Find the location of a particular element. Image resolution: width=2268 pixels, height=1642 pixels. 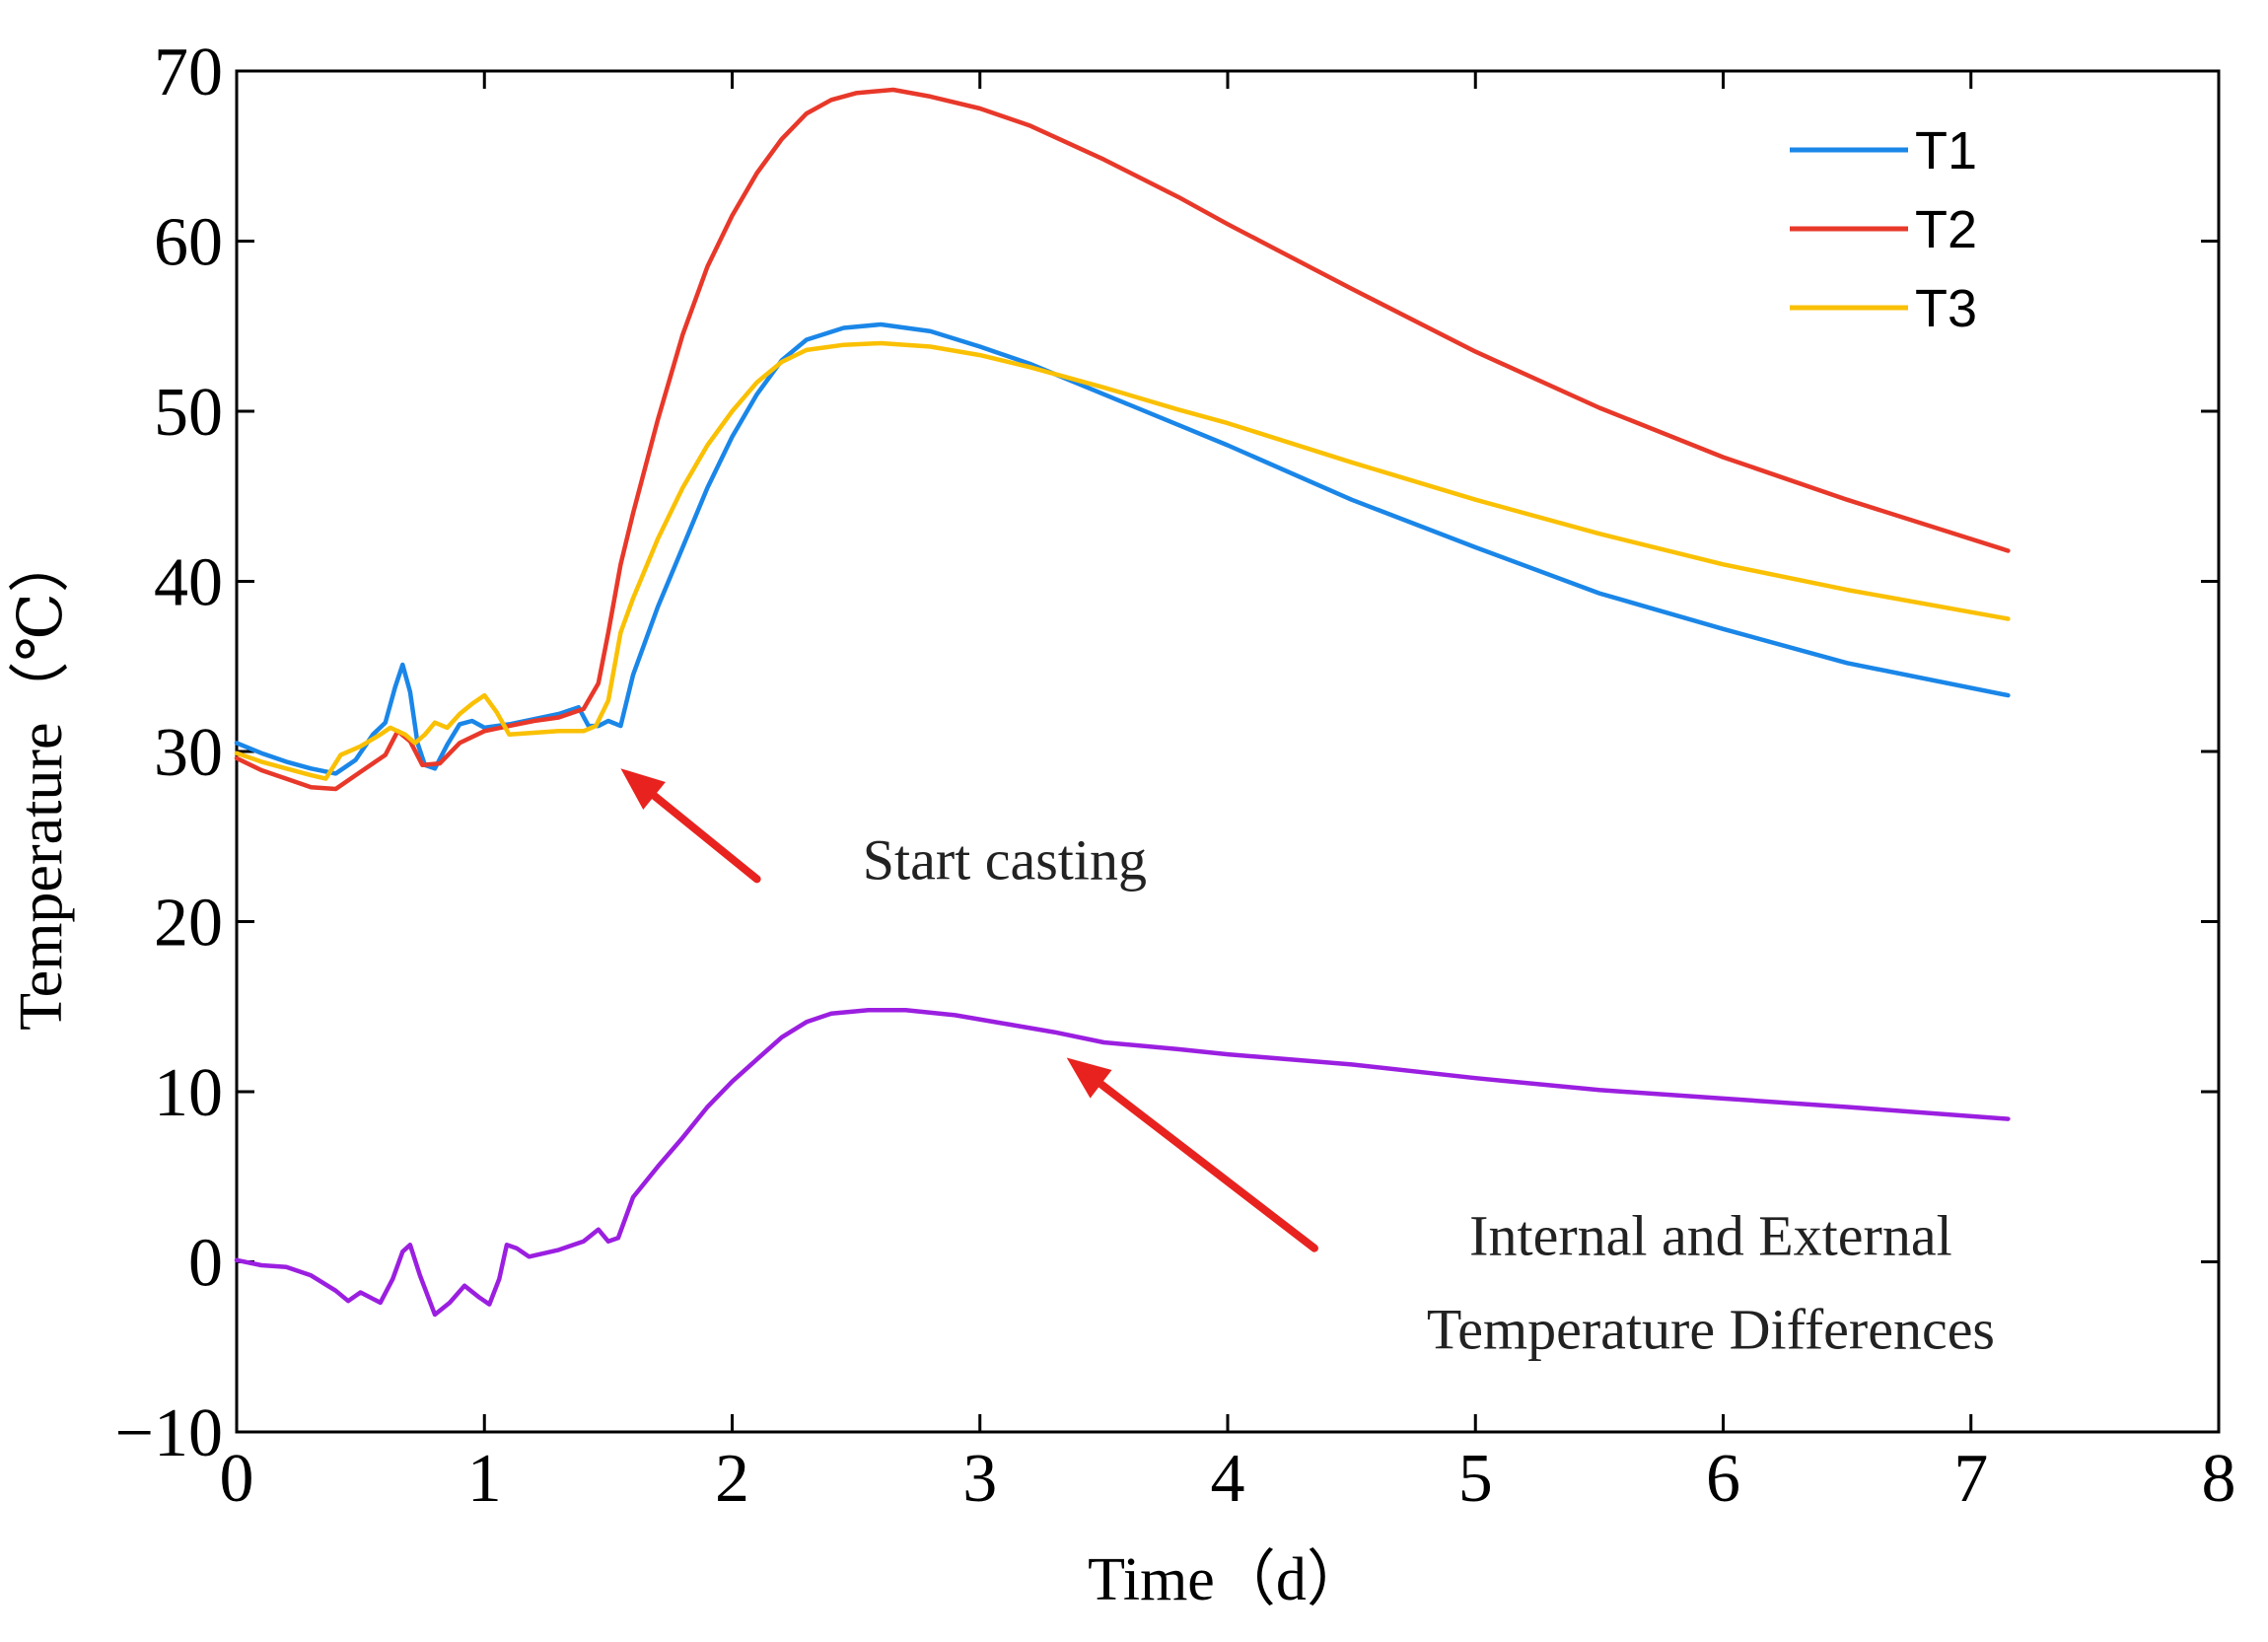

x-axis-title: Time（d） is located at coordinates (1228, 1579).